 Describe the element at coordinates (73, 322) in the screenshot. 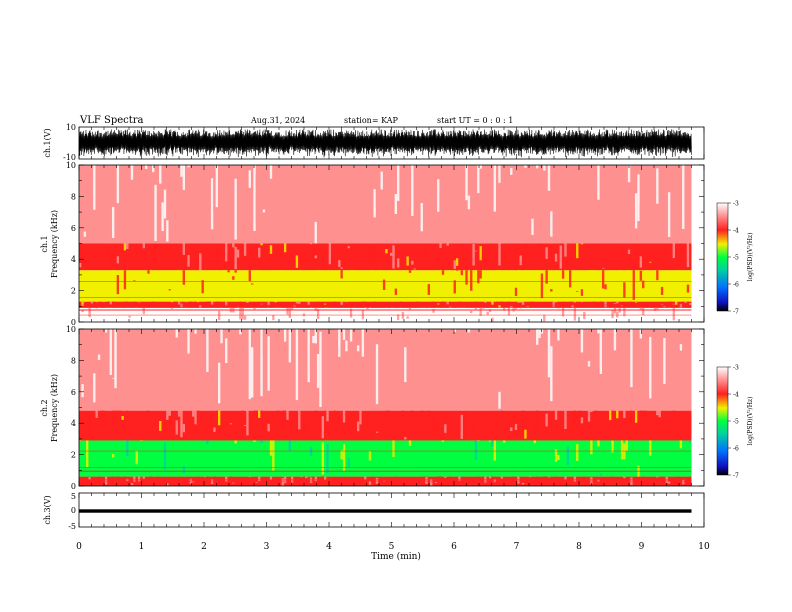

I see `ch1-spectrogram-ytick-label: 0` at that location.